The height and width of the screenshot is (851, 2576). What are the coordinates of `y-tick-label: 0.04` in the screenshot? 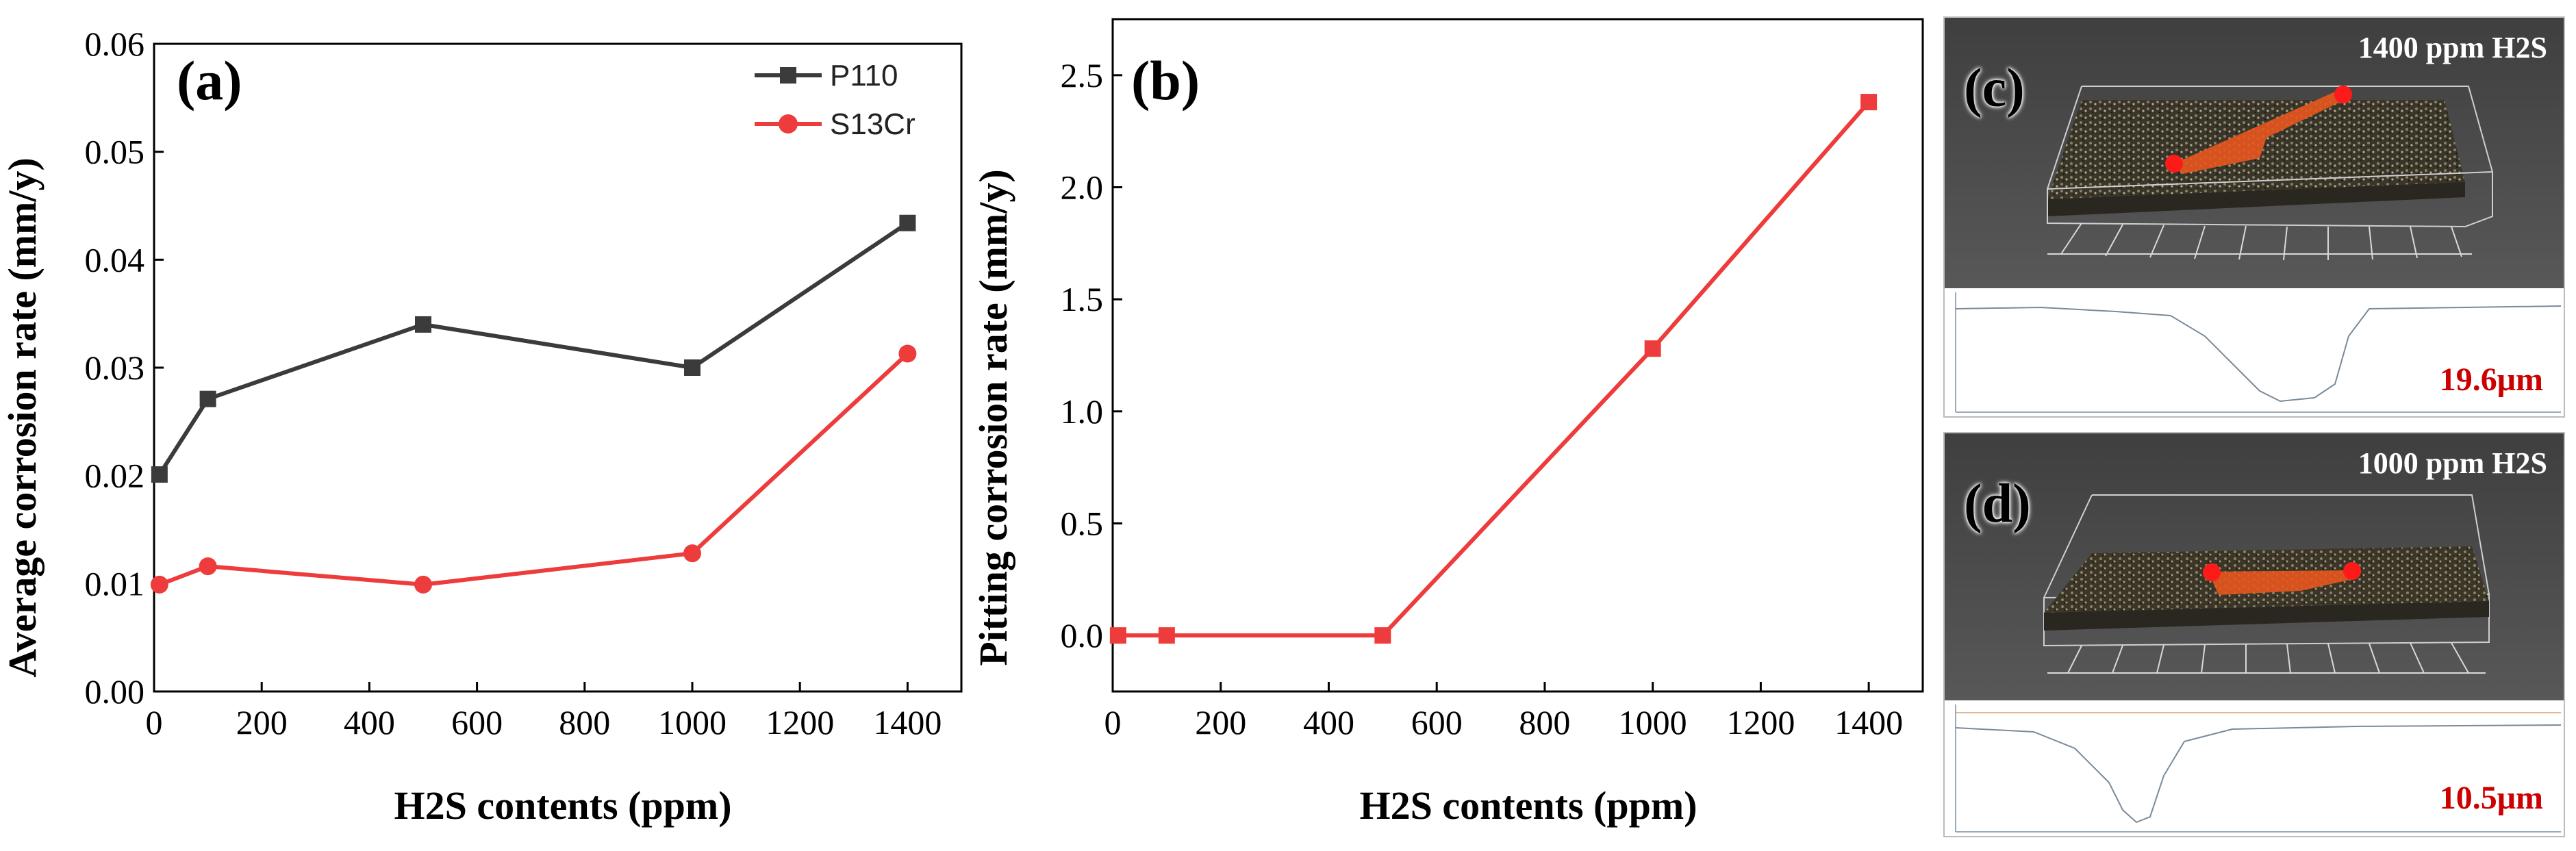 It's located at (115, 259).